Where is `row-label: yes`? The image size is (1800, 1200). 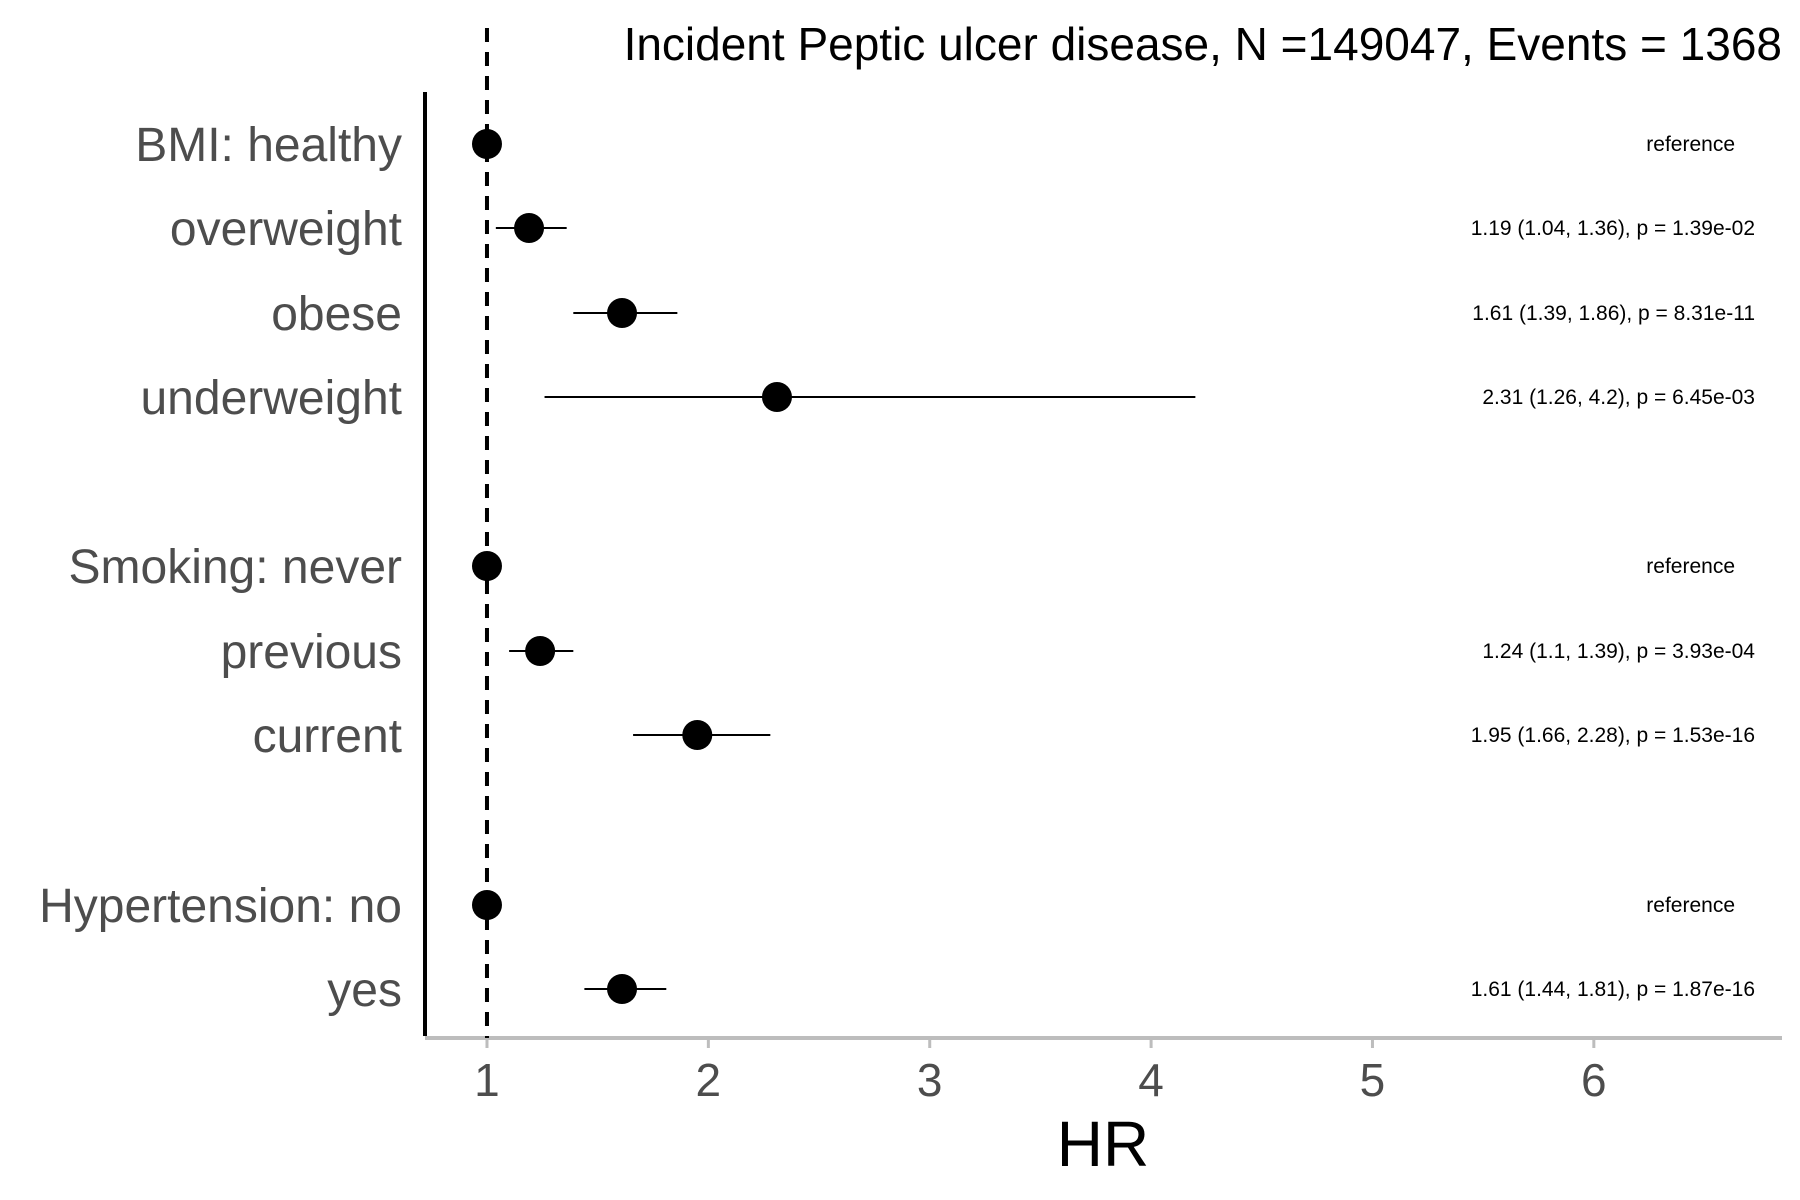 row-label: yes is located at coordinates (364, 990).